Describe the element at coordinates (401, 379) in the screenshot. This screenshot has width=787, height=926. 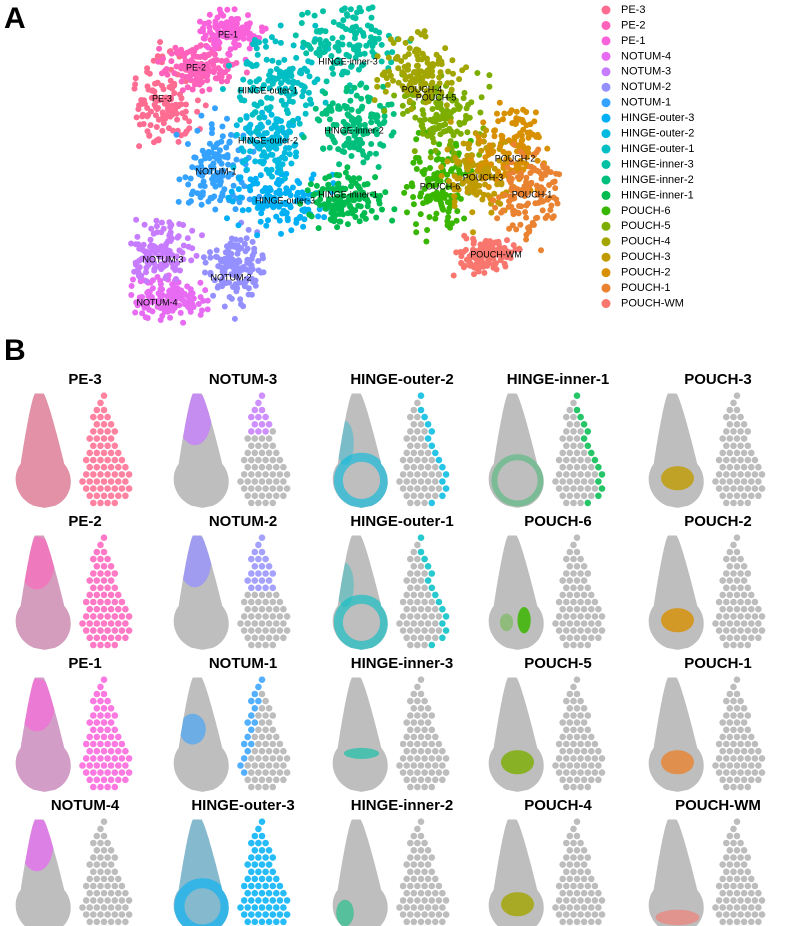
I see `panel-title: HINGE-outer-2` at that location.